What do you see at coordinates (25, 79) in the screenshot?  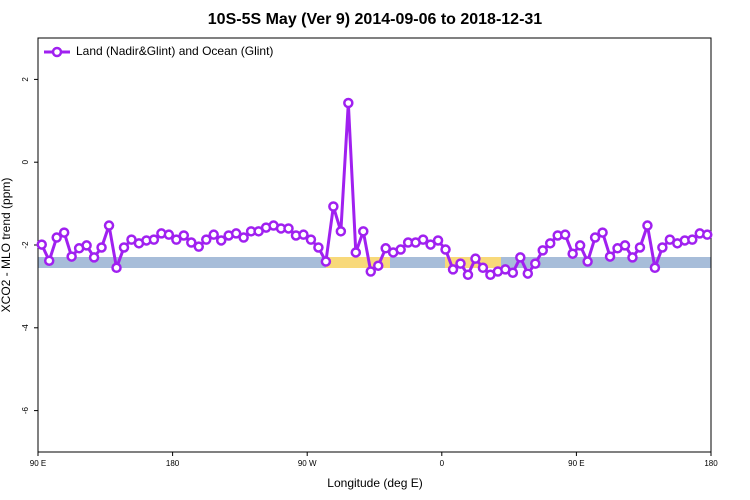 I see `y-tick-label: 2` at bounding box center [25, 79].